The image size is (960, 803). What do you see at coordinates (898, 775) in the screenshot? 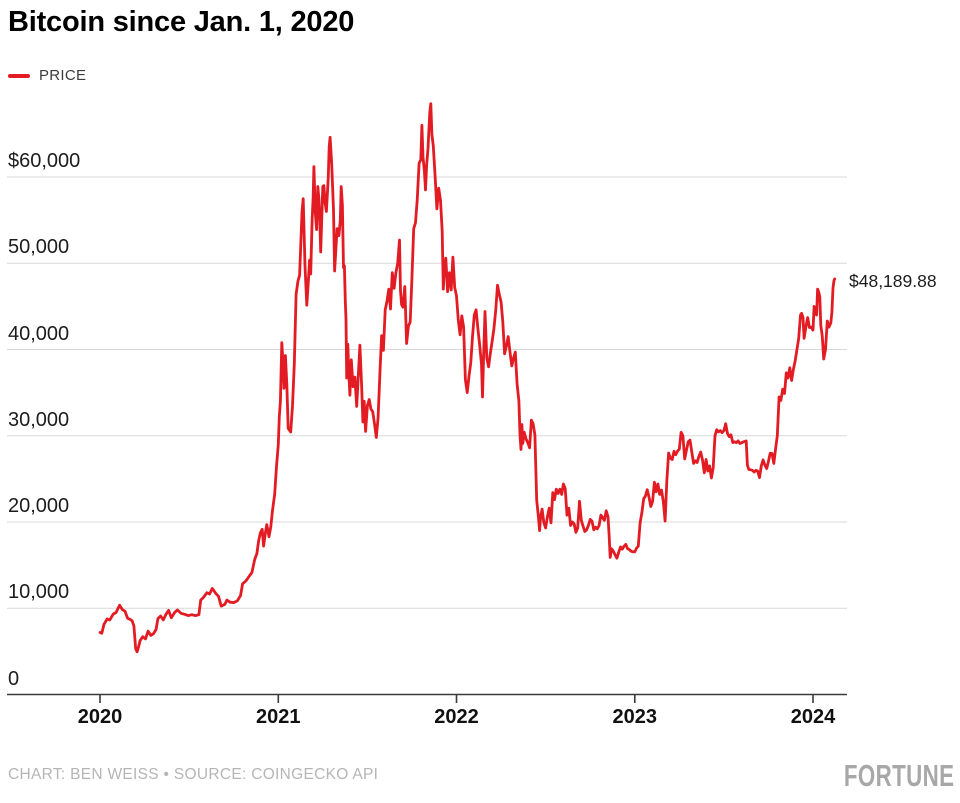
I see `fortune-logo: FORTUNE` at bounding box center [898, 775].